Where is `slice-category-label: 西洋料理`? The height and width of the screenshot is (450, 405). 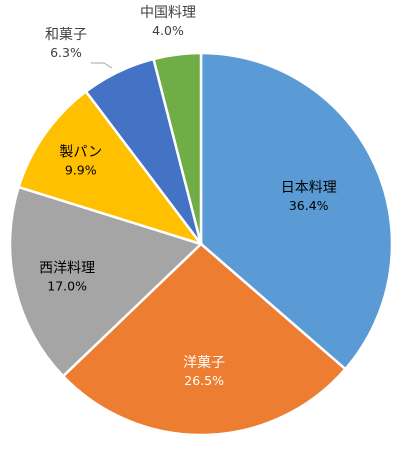
slice-category-label: 西洋料理 is located at coordinates (67, 268).